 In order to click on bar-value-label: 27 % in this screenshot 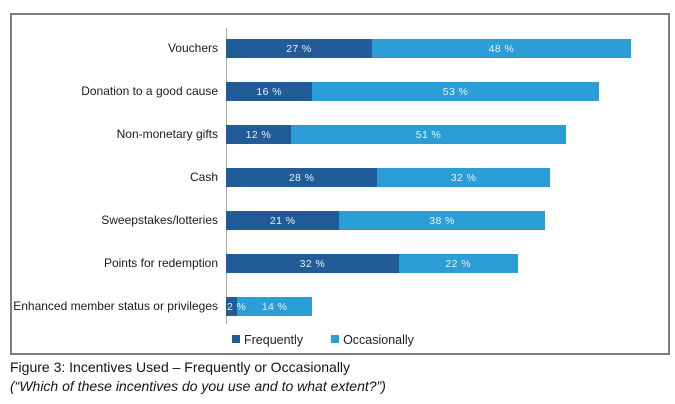, I will do `click(299, 48)`.